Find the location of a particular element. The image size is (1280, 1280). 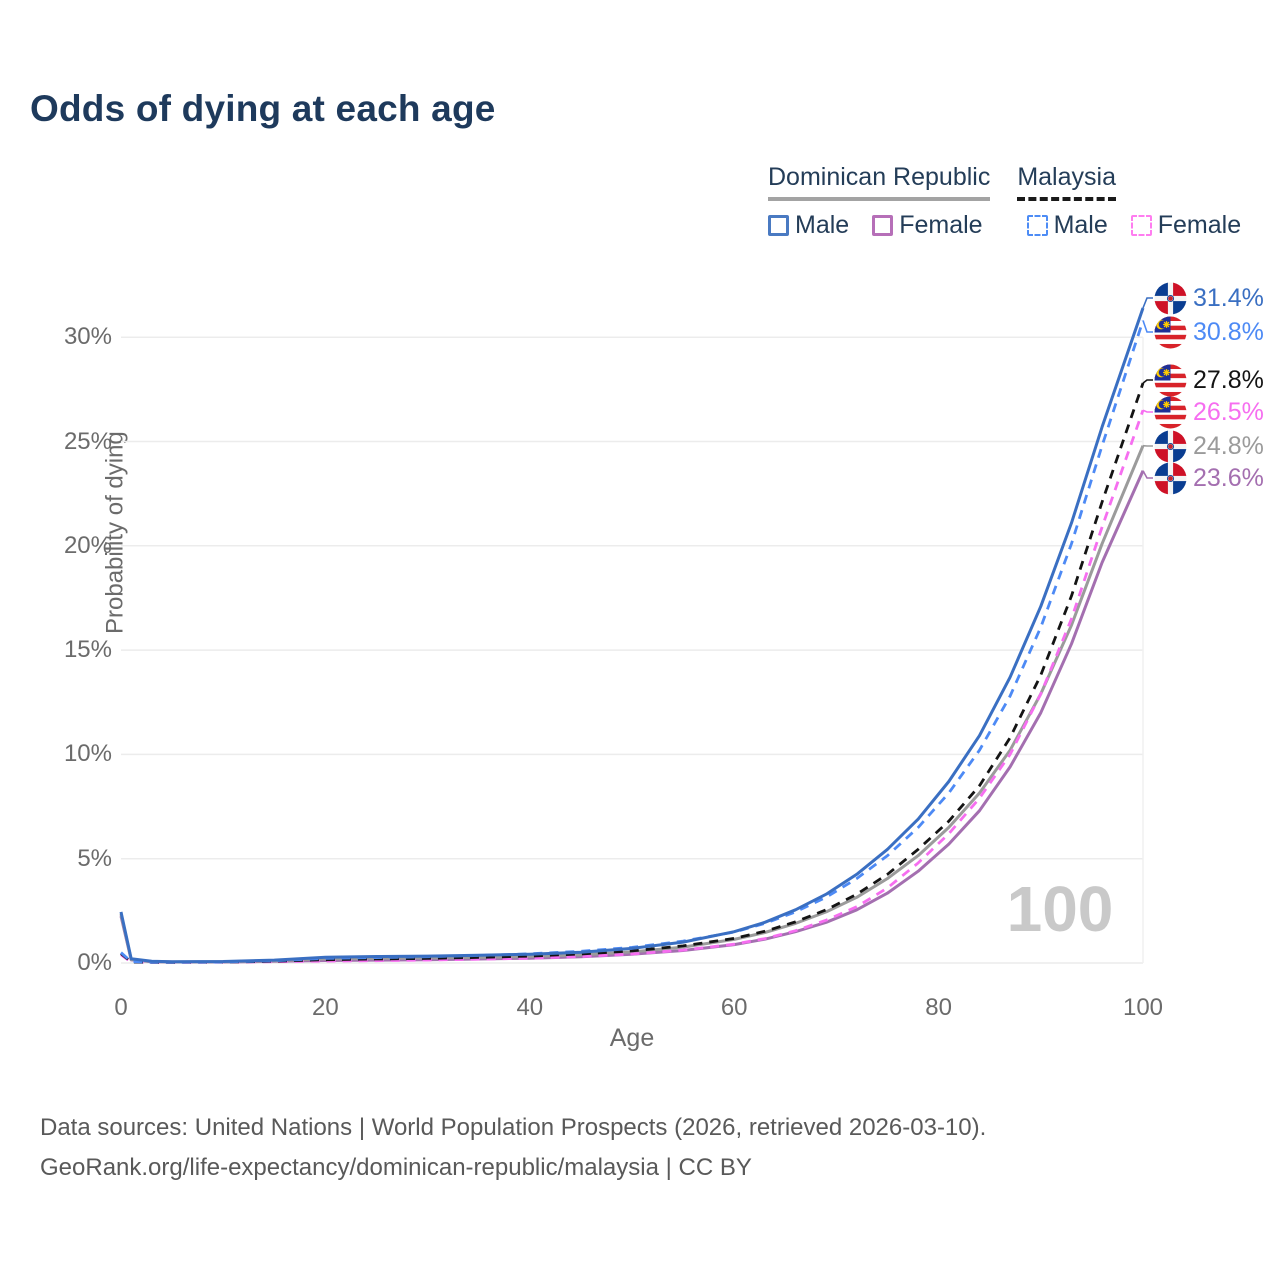

y-tick-label: 25% is located at coordinates (87, 441).